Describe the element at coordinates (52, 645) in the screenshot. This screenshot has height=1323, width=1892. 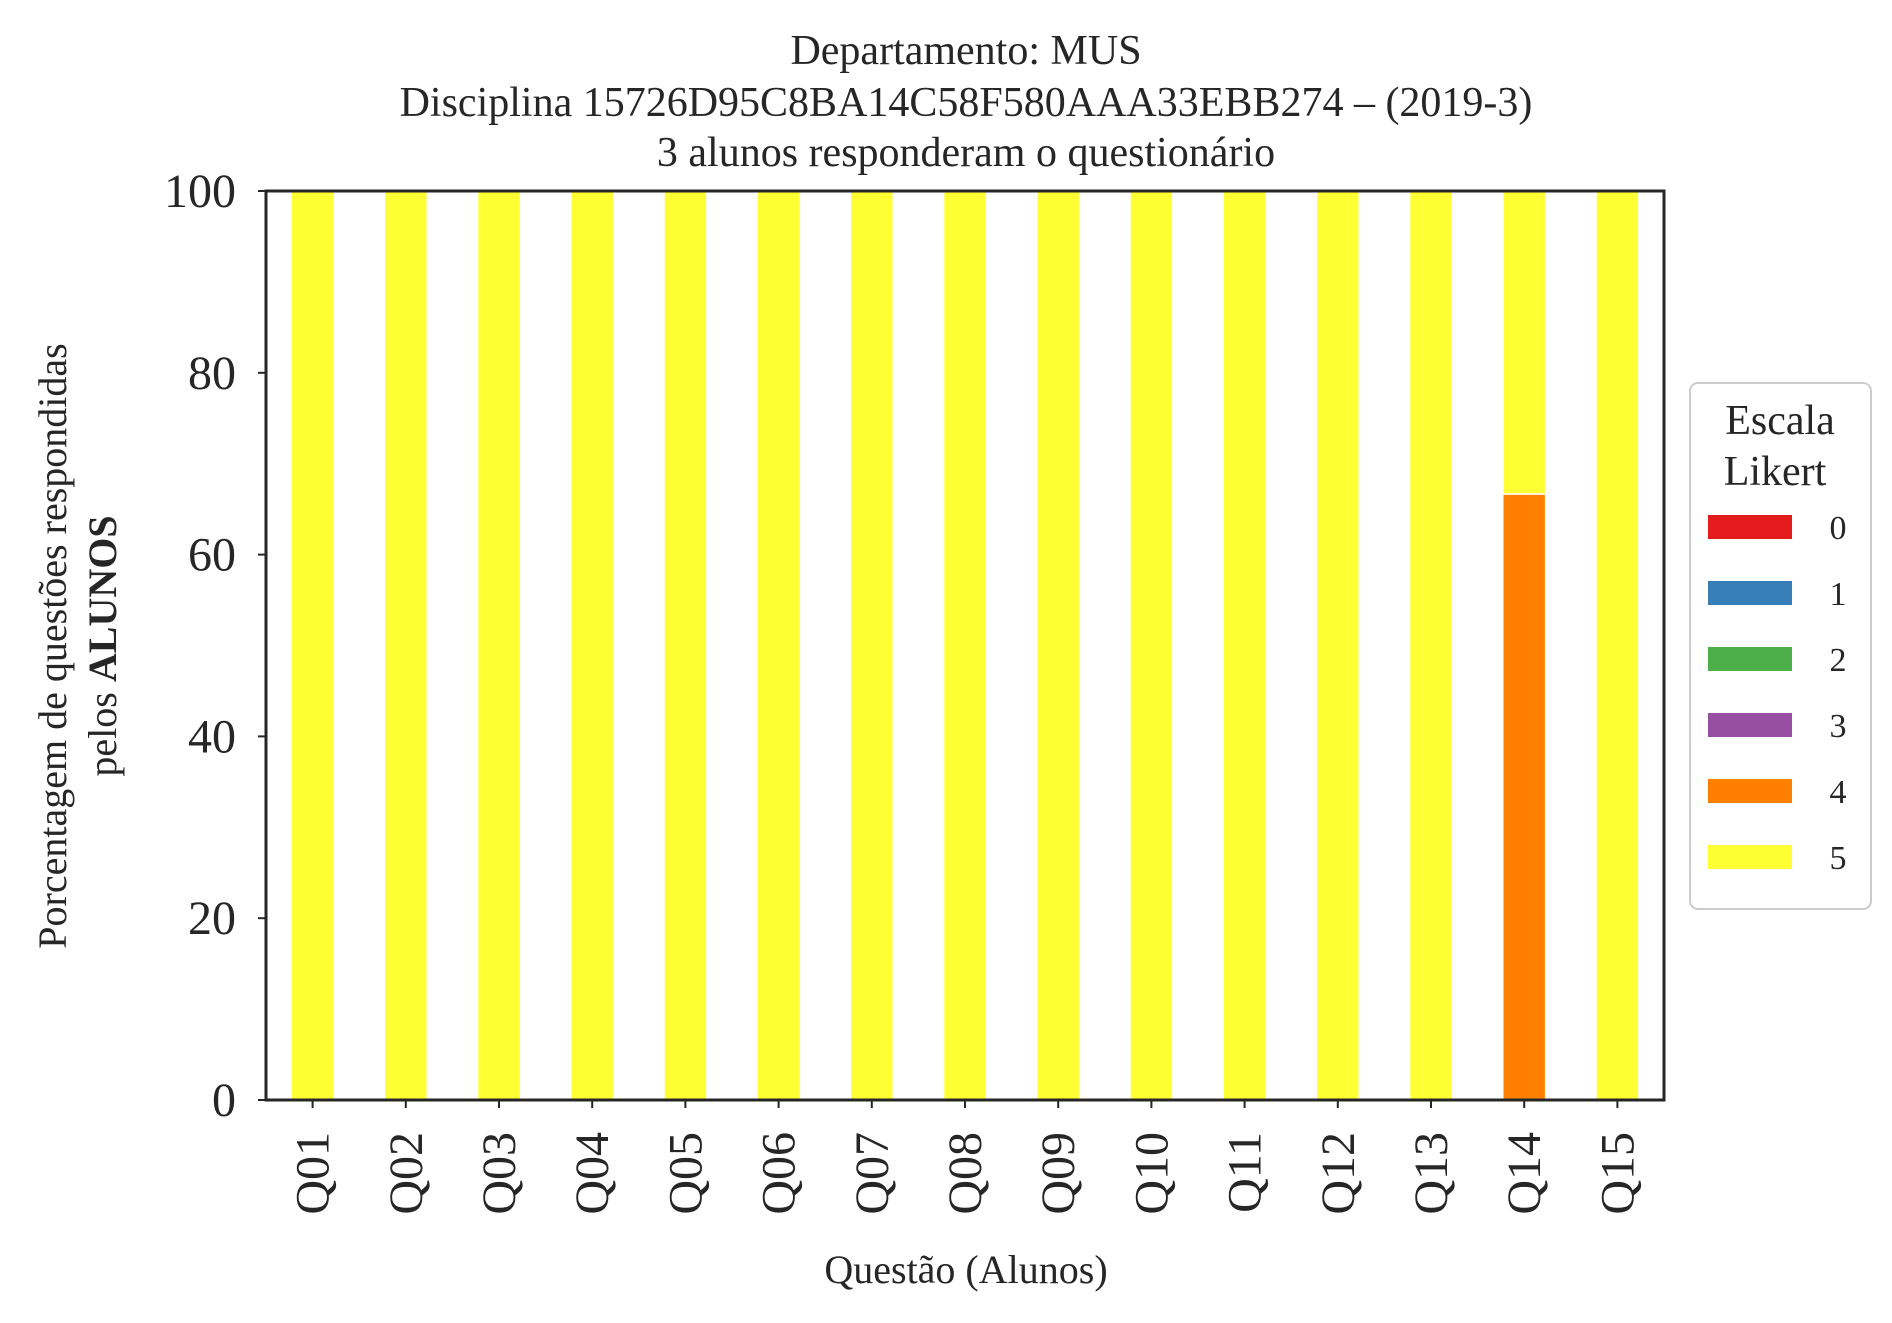
I see `y-axis-label-line-1: Porcentagem de questões respondidas` at that location.